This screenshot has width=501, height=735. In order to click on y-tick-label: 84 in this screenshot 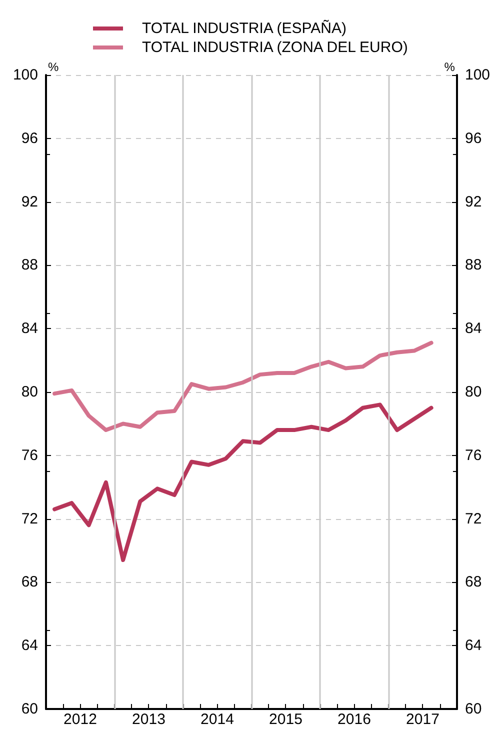, I will do `click(29, 329)`.